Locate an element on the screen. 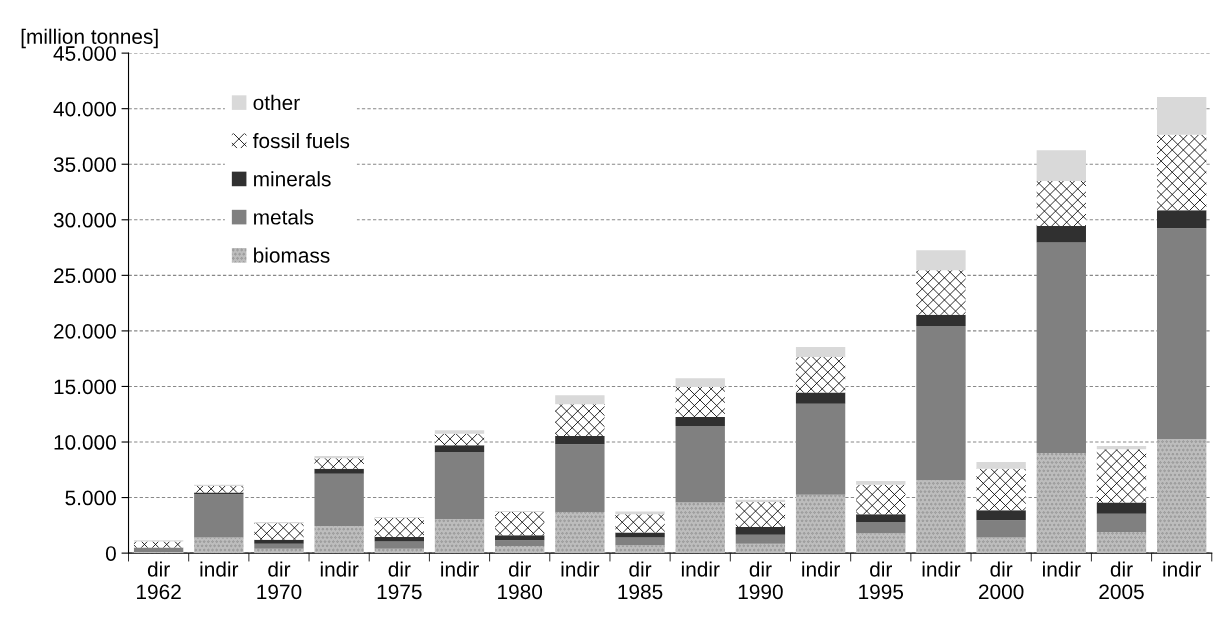  y-tick-label: 15.000 is located at coordinates (85, 387).